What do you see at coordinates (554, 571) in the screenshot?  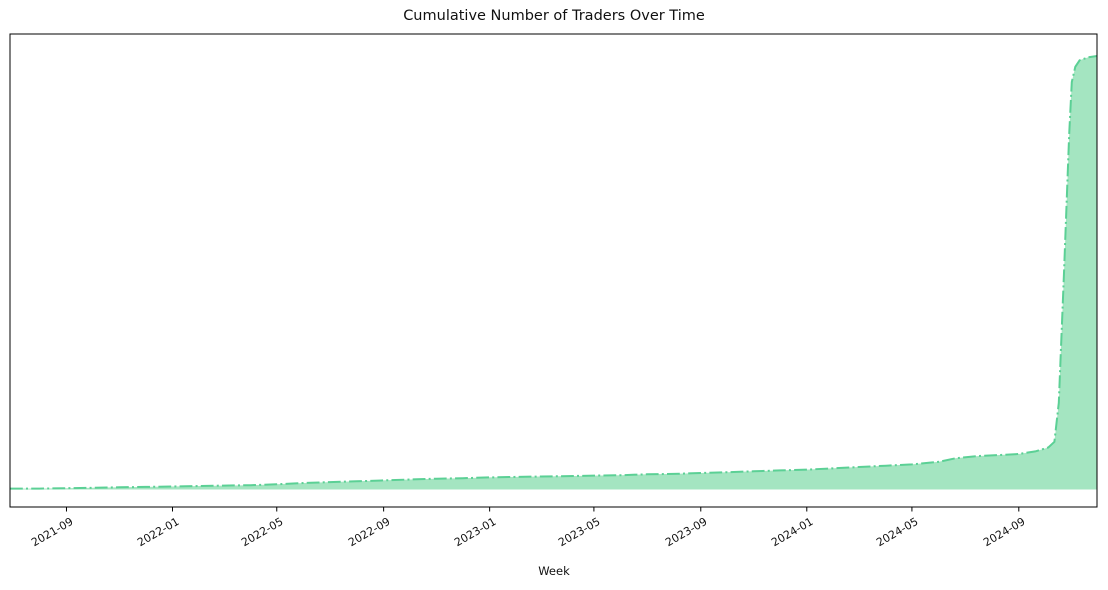 I see `x-axis-label: Week` at bounding box center [554, 571].